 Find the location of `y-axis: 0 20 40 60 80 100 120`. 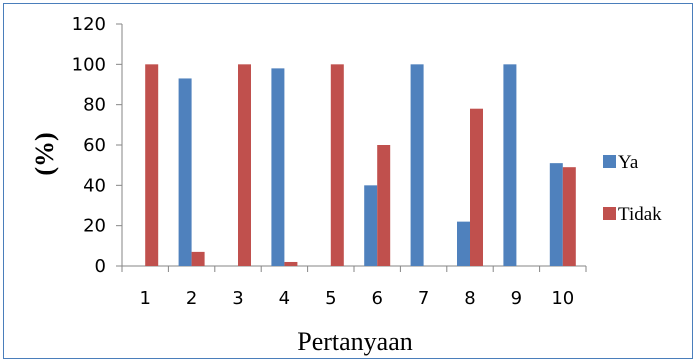

y-axis: 0 20 40 60 80 100 120 is located at coordinates (97, 145).